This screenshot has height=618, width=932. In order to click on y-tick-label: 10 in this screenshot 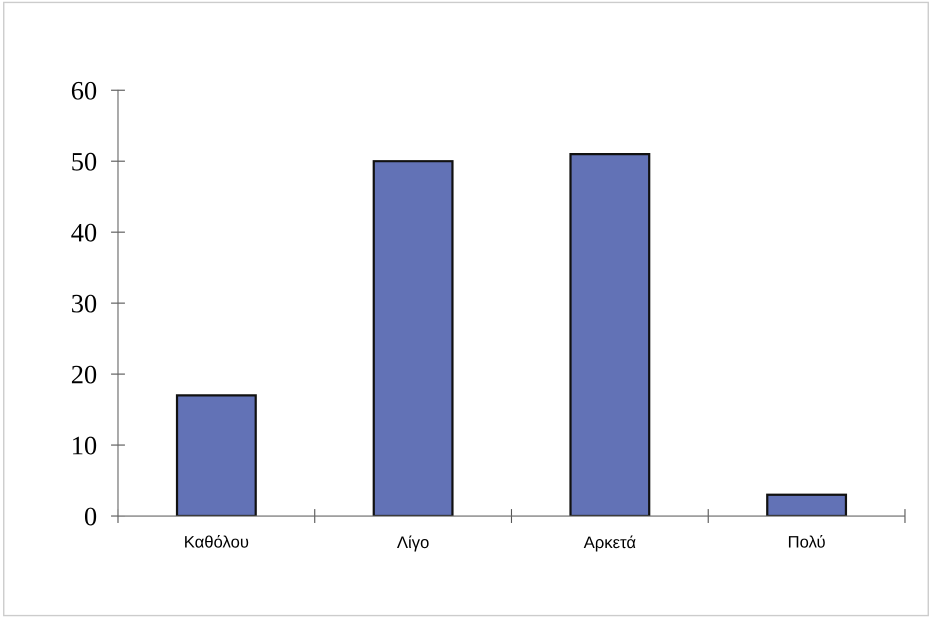, I will do `click(84, 445)`.